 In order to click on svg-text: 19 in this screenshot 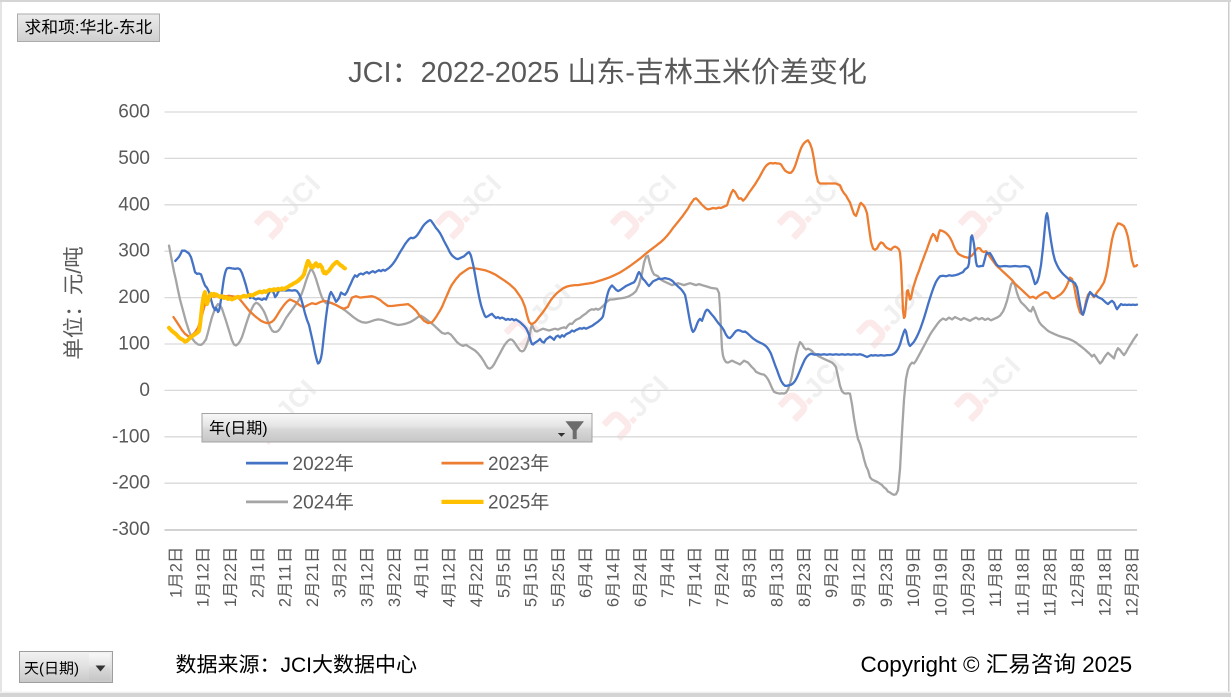, I will do `click(941, 572)`.